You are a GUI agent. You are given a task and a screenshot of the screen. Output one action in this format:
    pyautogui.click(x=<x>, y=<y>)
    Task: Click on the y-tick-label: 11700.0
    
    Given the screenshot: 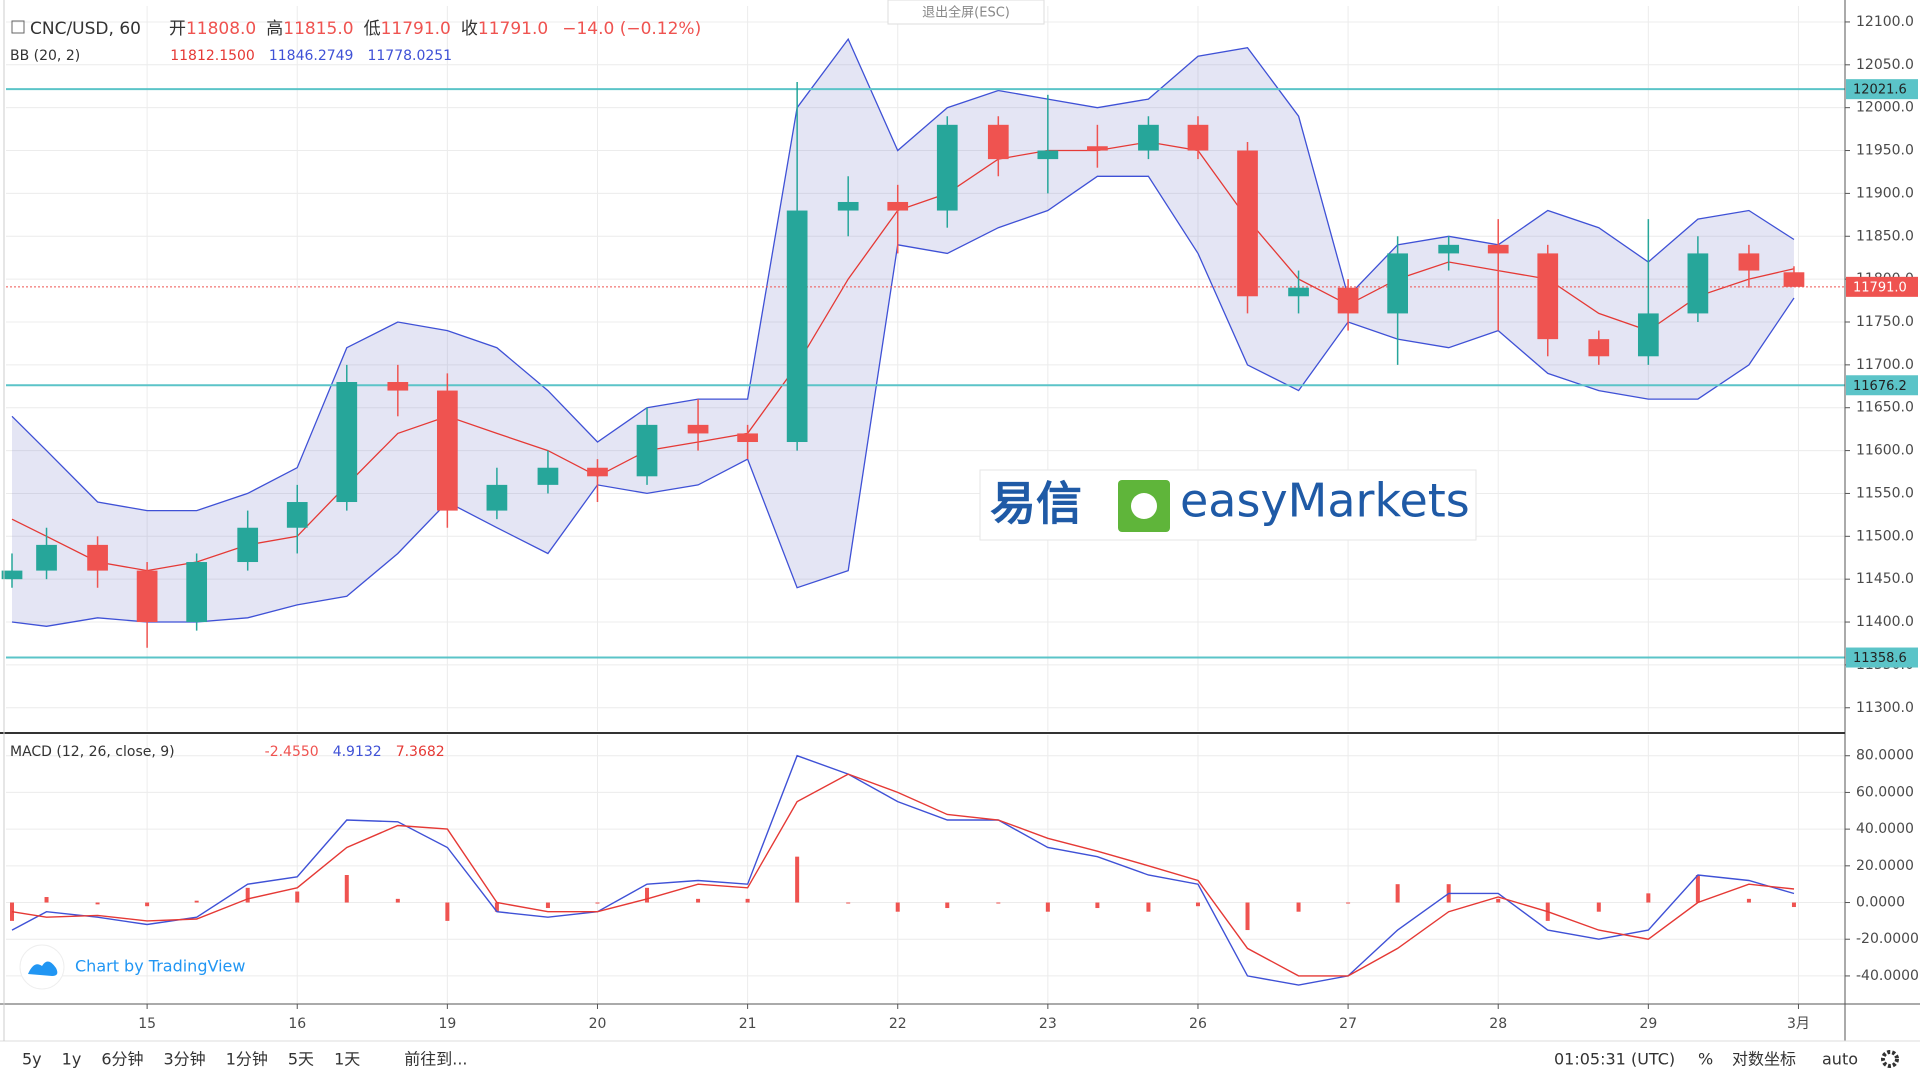 What is the action you would take?
    pyautogui.click(x=1885, y=365)
    